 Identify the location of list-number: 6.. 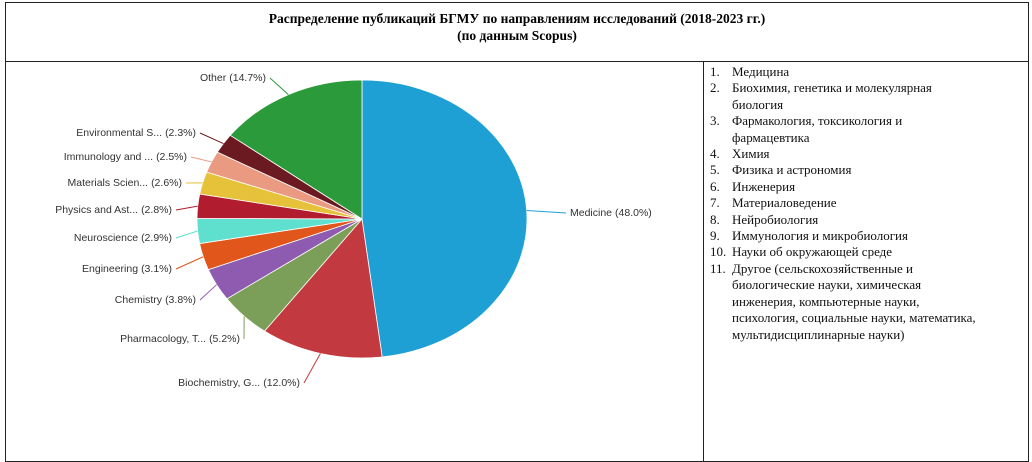
(721, 187).